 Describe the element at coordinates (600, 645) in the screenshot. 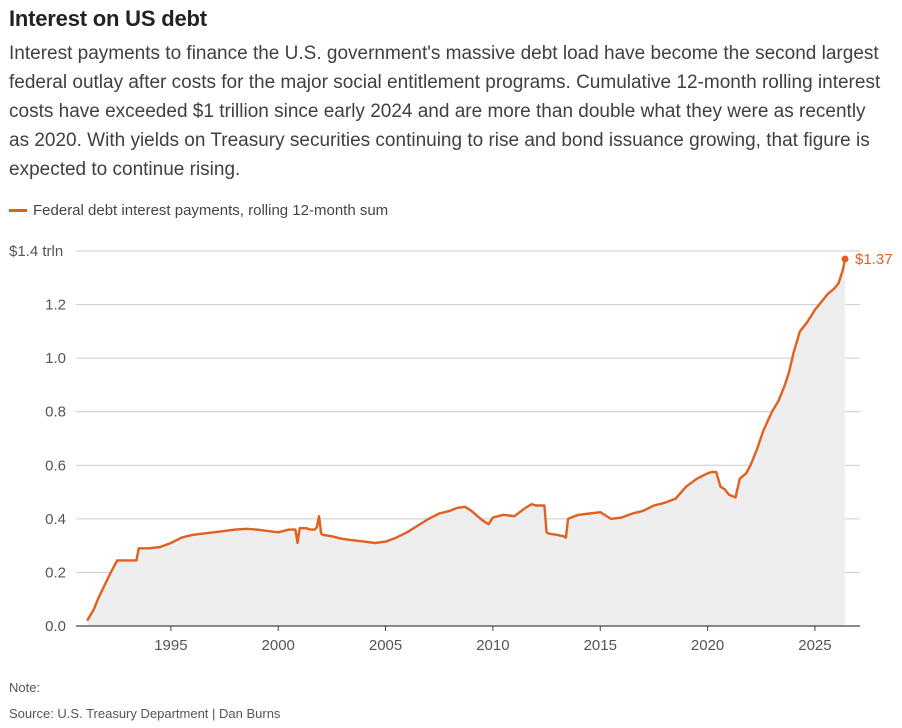

I see `x-tick-label: 2015` at that location.